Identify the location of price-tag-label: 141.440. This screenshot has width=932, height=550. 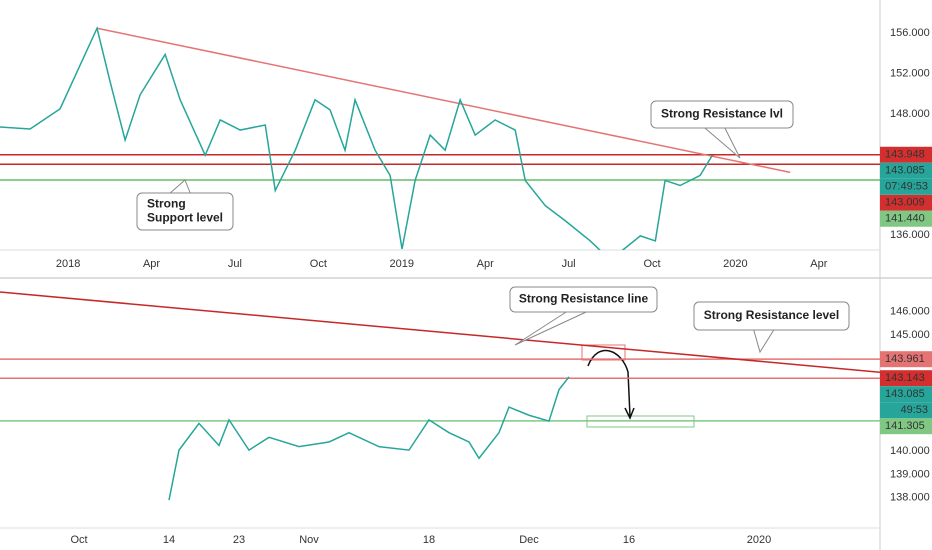
(905, 219).